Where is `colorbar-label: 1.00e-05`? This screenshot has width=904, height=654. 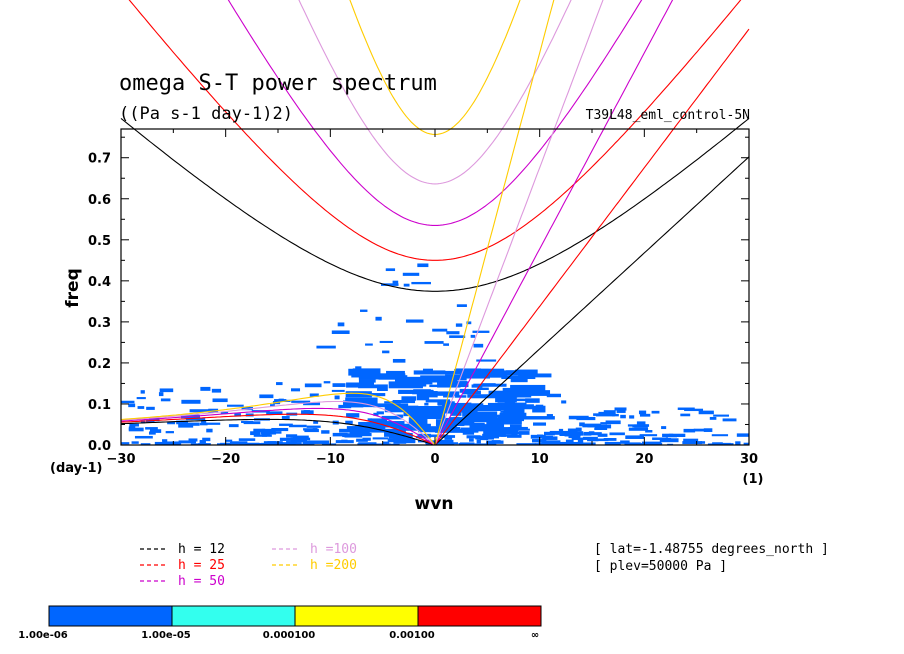
colorbar-label: 1.00e-05 is located at coordinates (166, 635).